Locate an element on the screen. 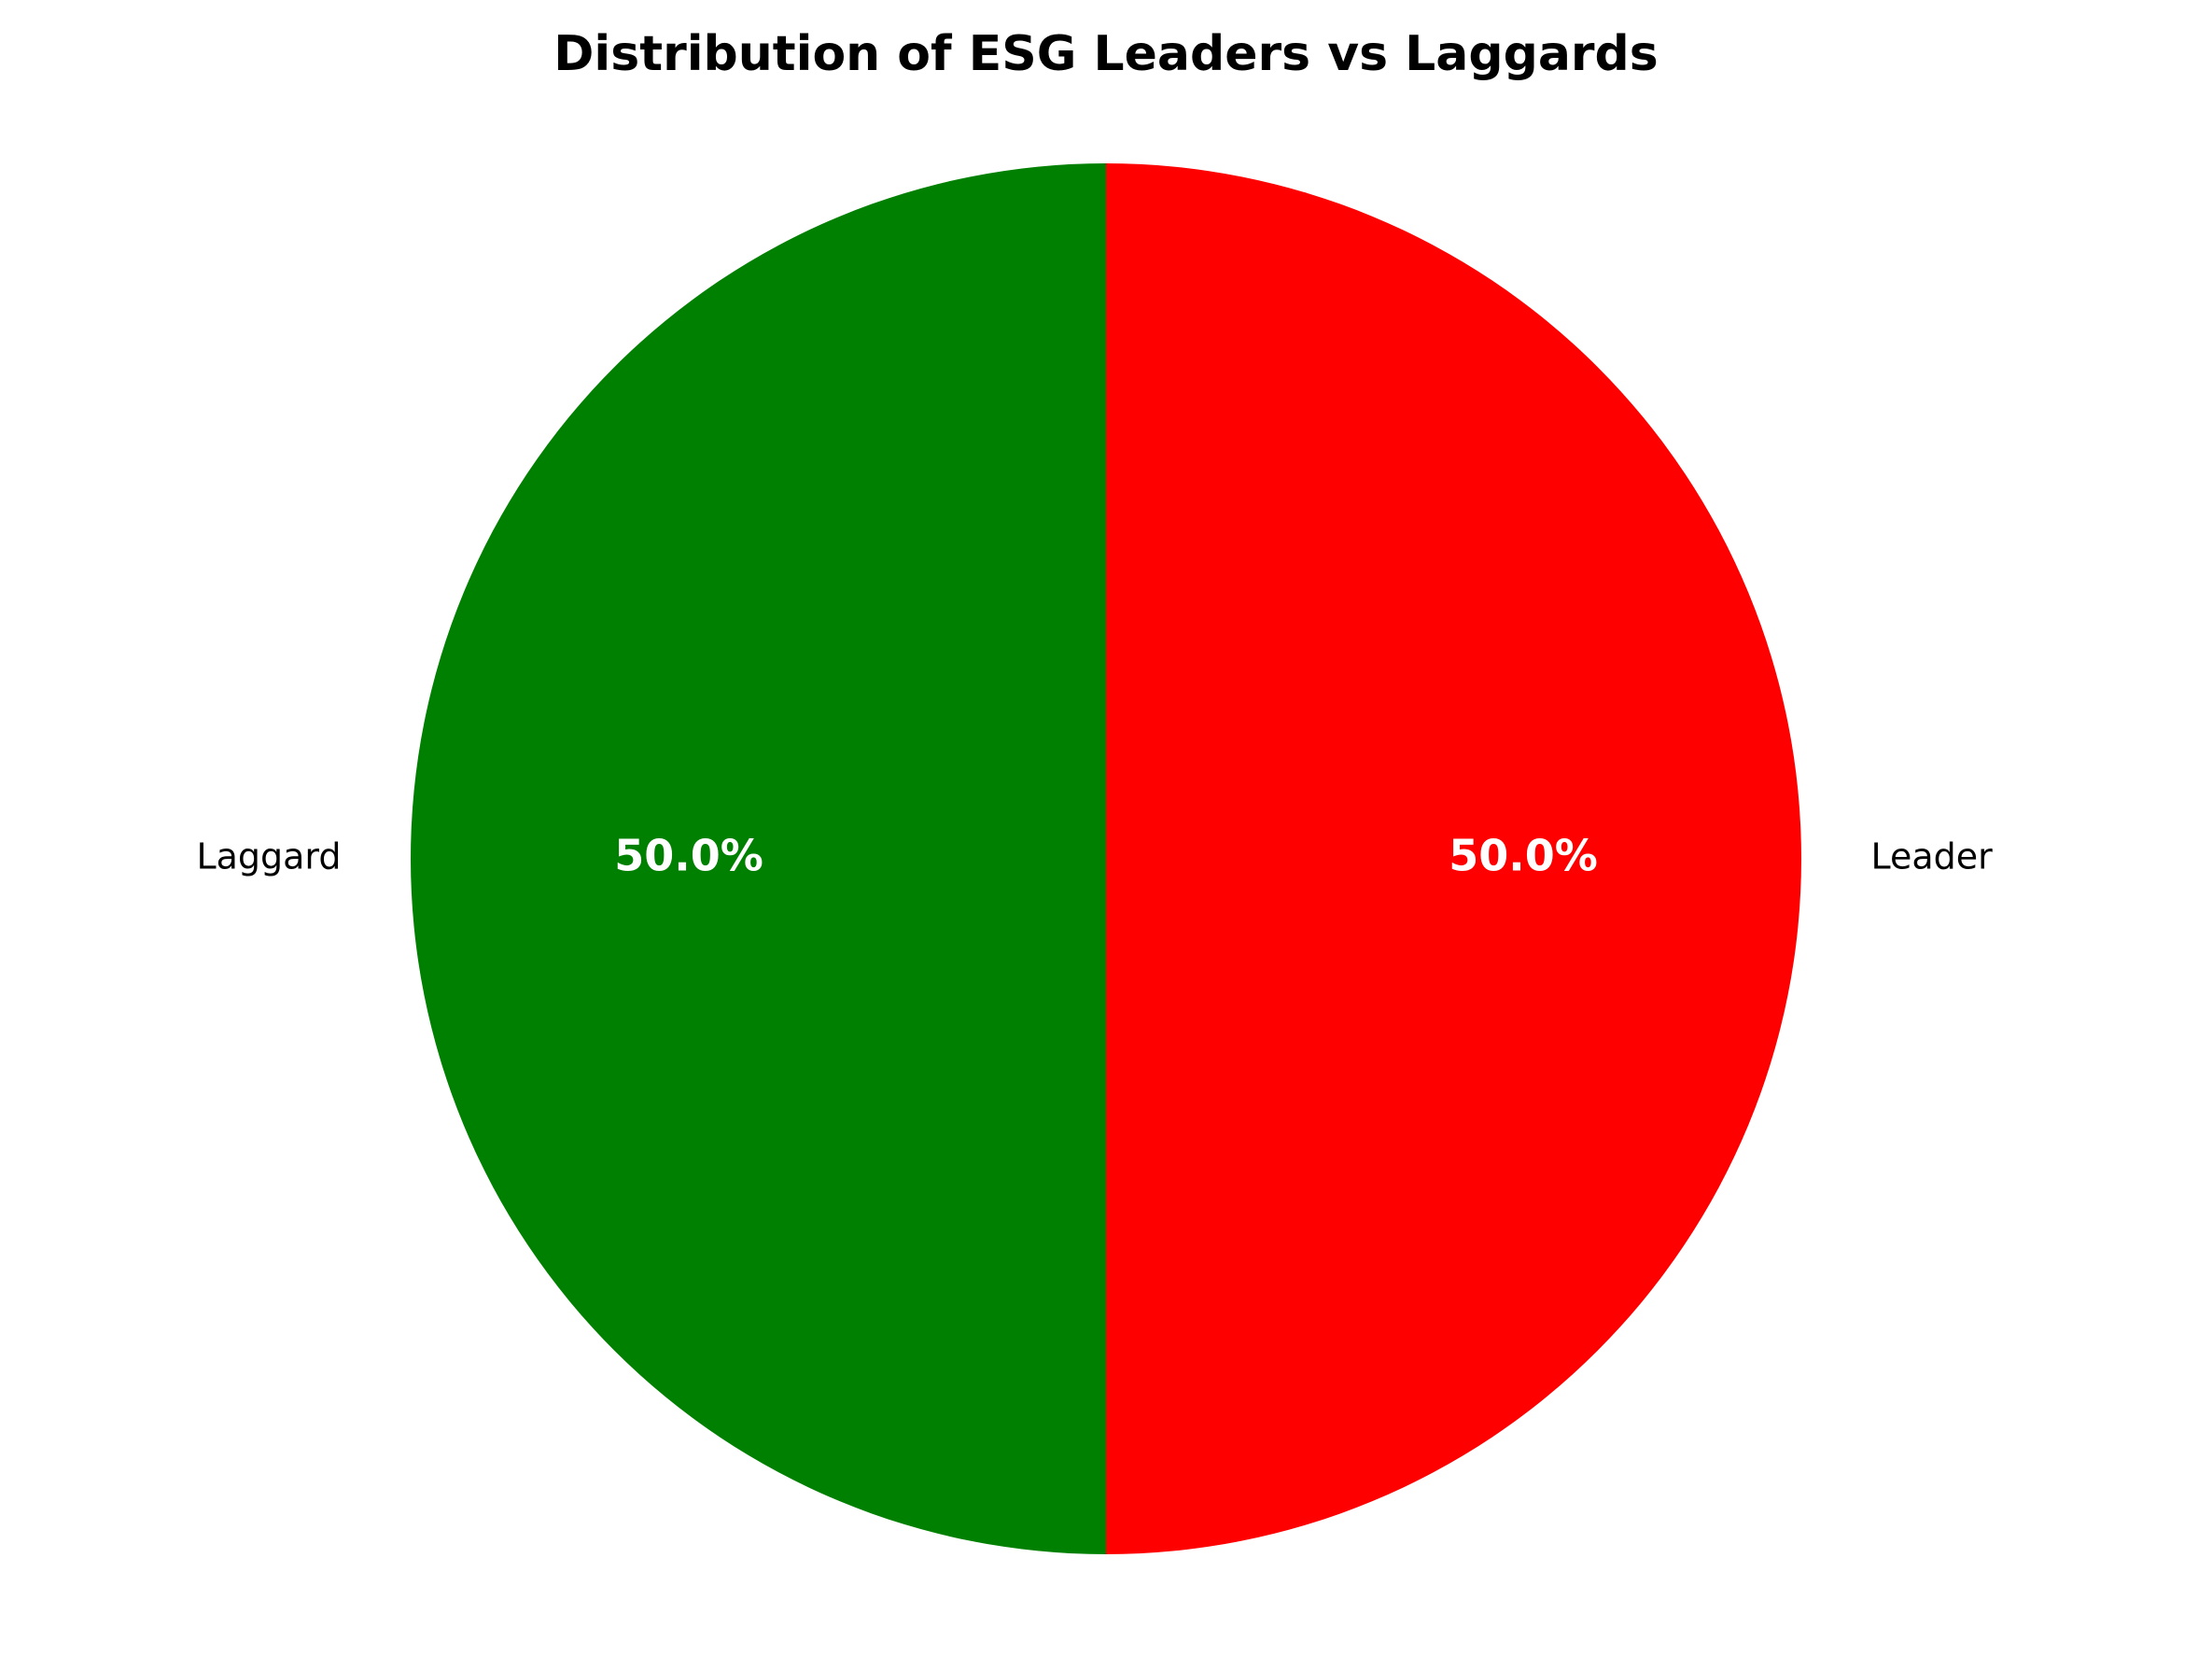  slice-percent-leader: 50.0% is located at coordinates (1523, 856).